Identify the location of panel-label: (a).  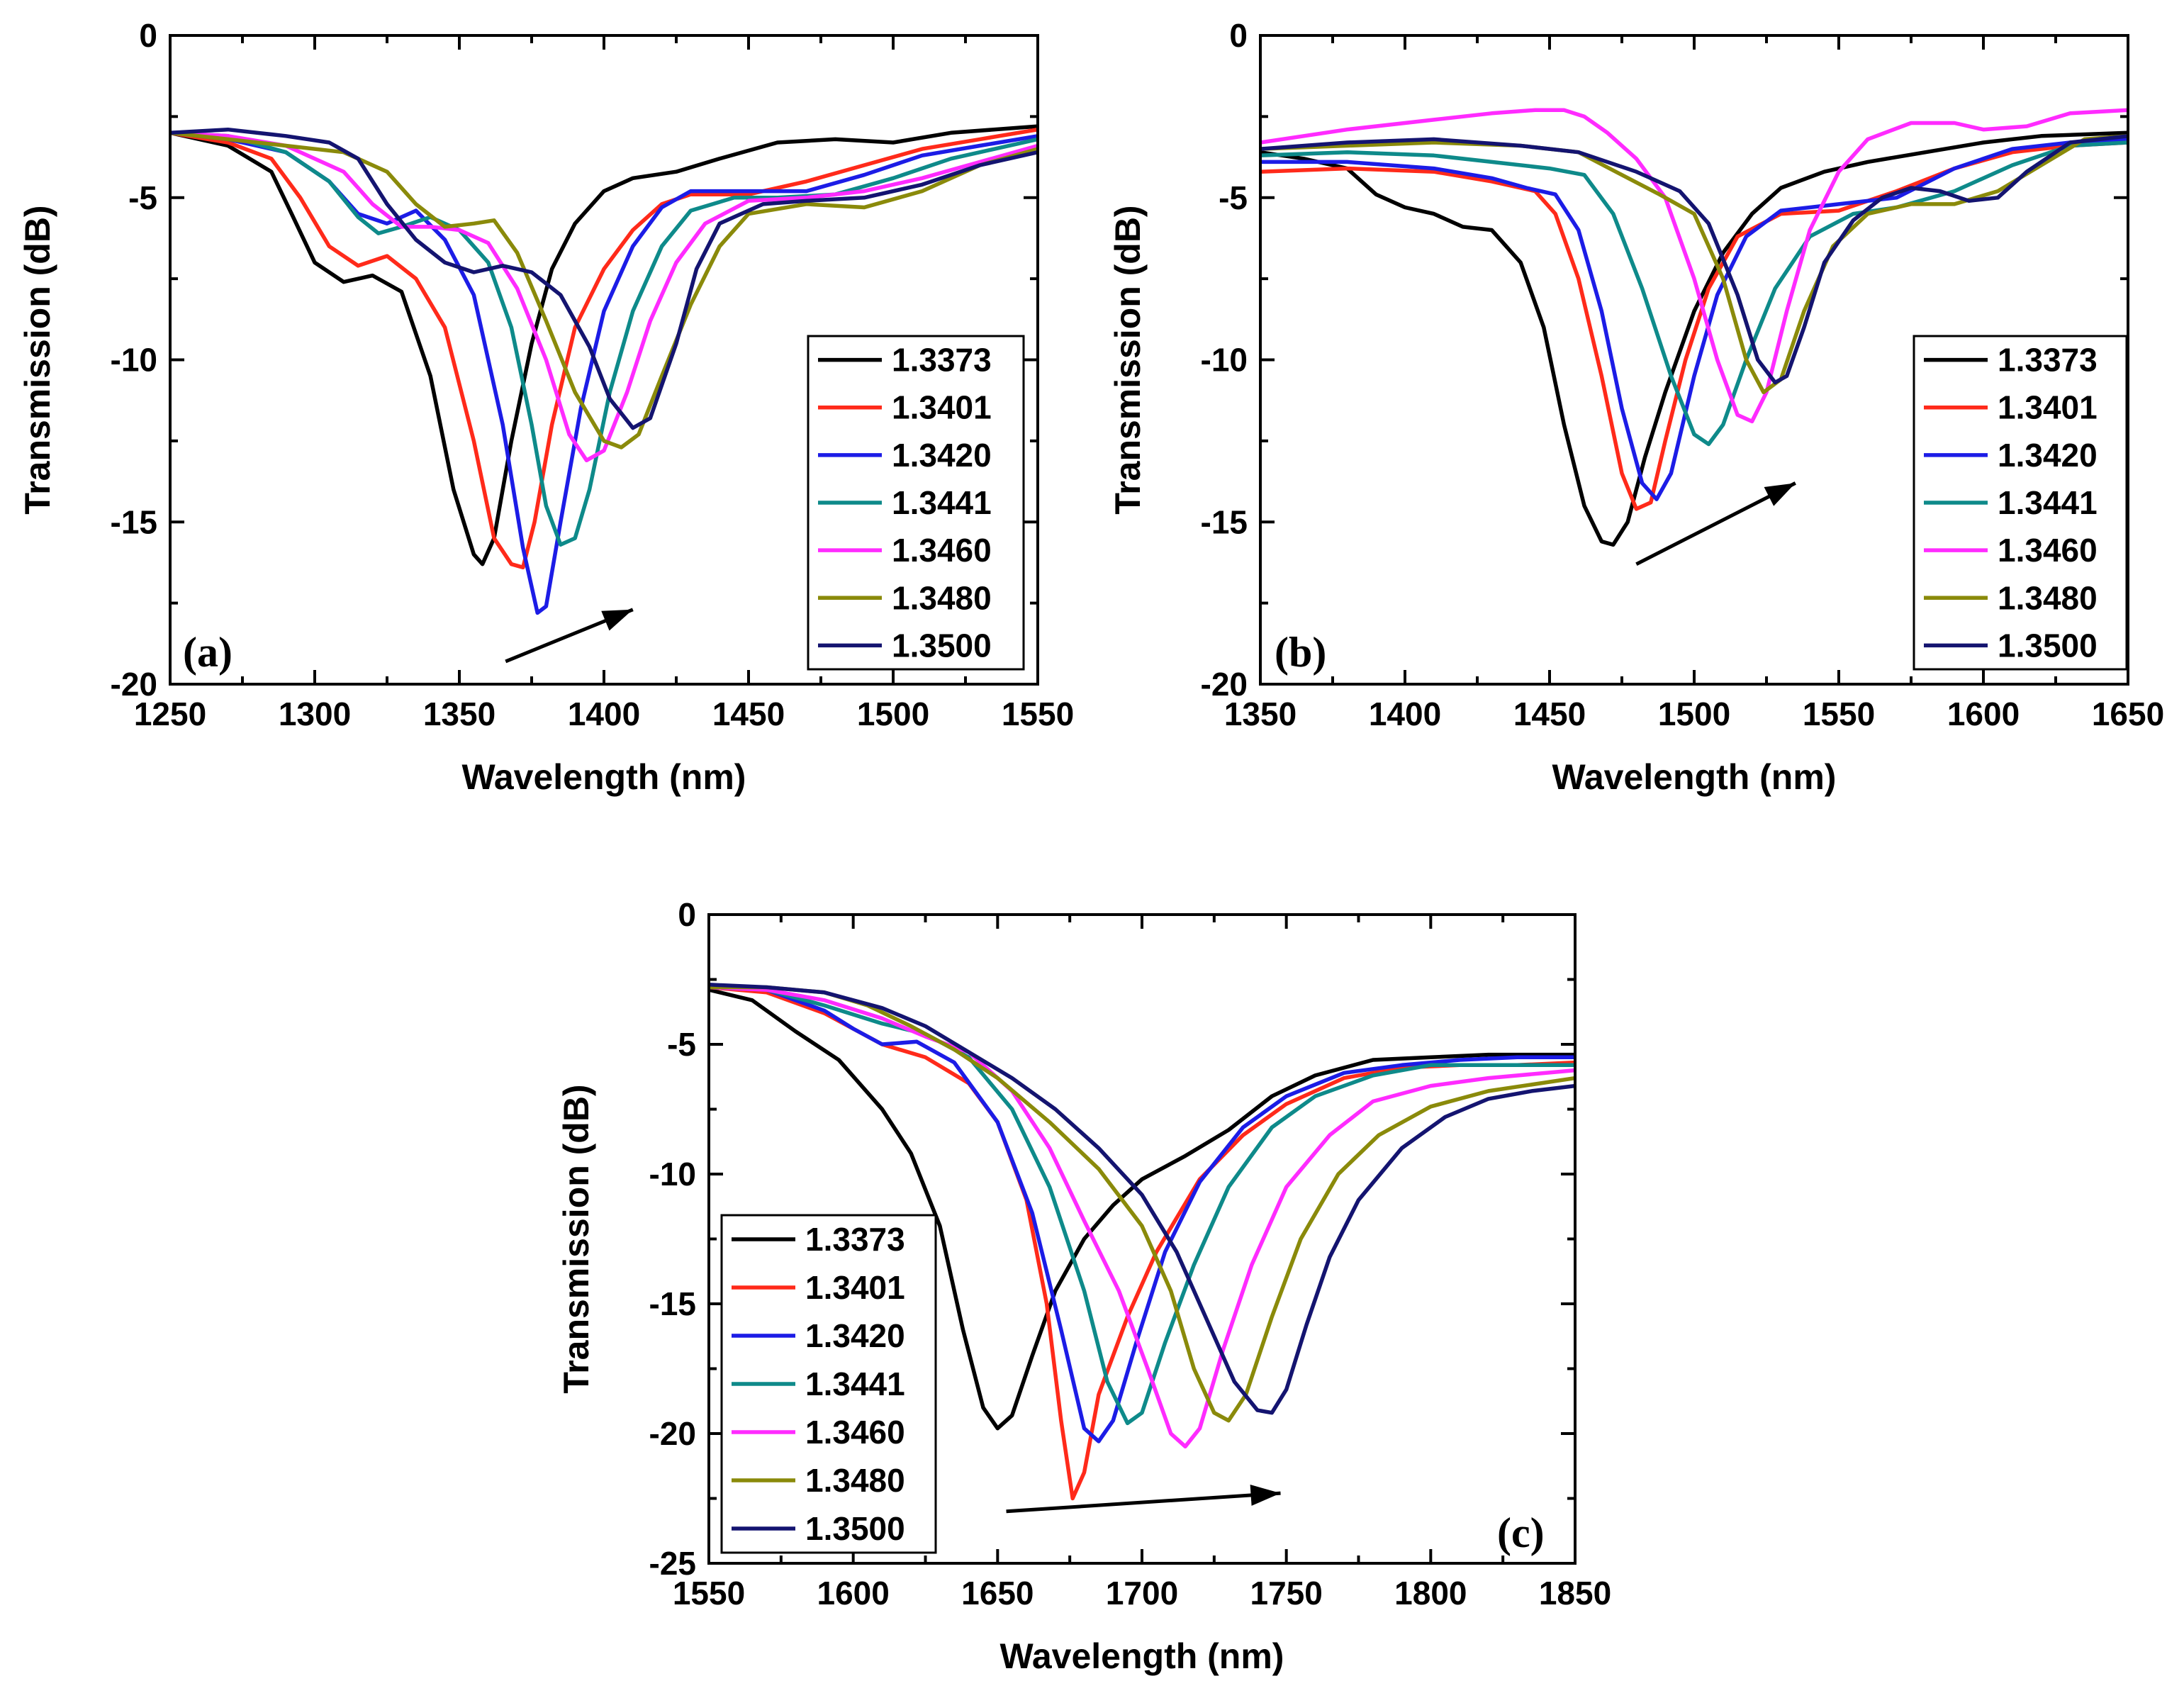
(208, 652).